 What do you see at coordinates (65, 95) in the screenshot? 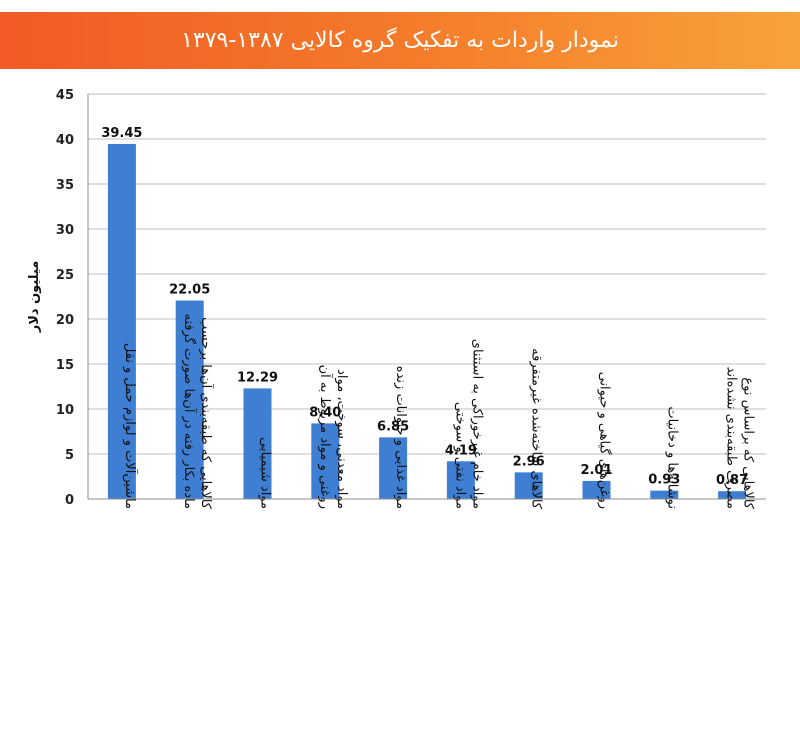
I see `y-tick-label: 45` at bounding box center [65, 95].